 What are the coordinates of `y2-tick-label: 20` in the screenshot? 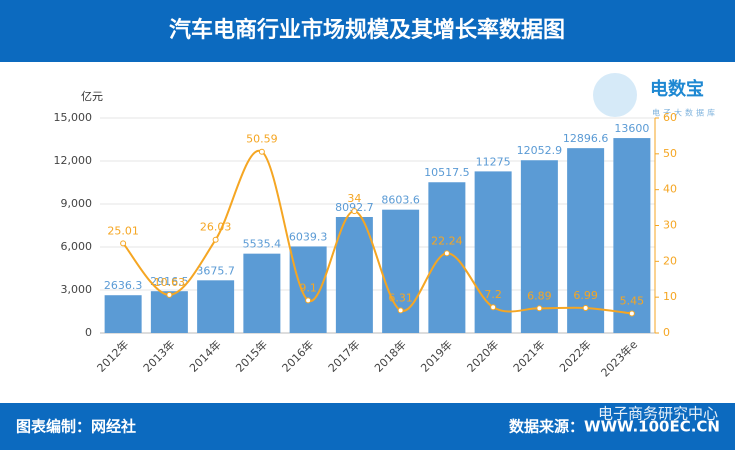 It's located at (670, 260).